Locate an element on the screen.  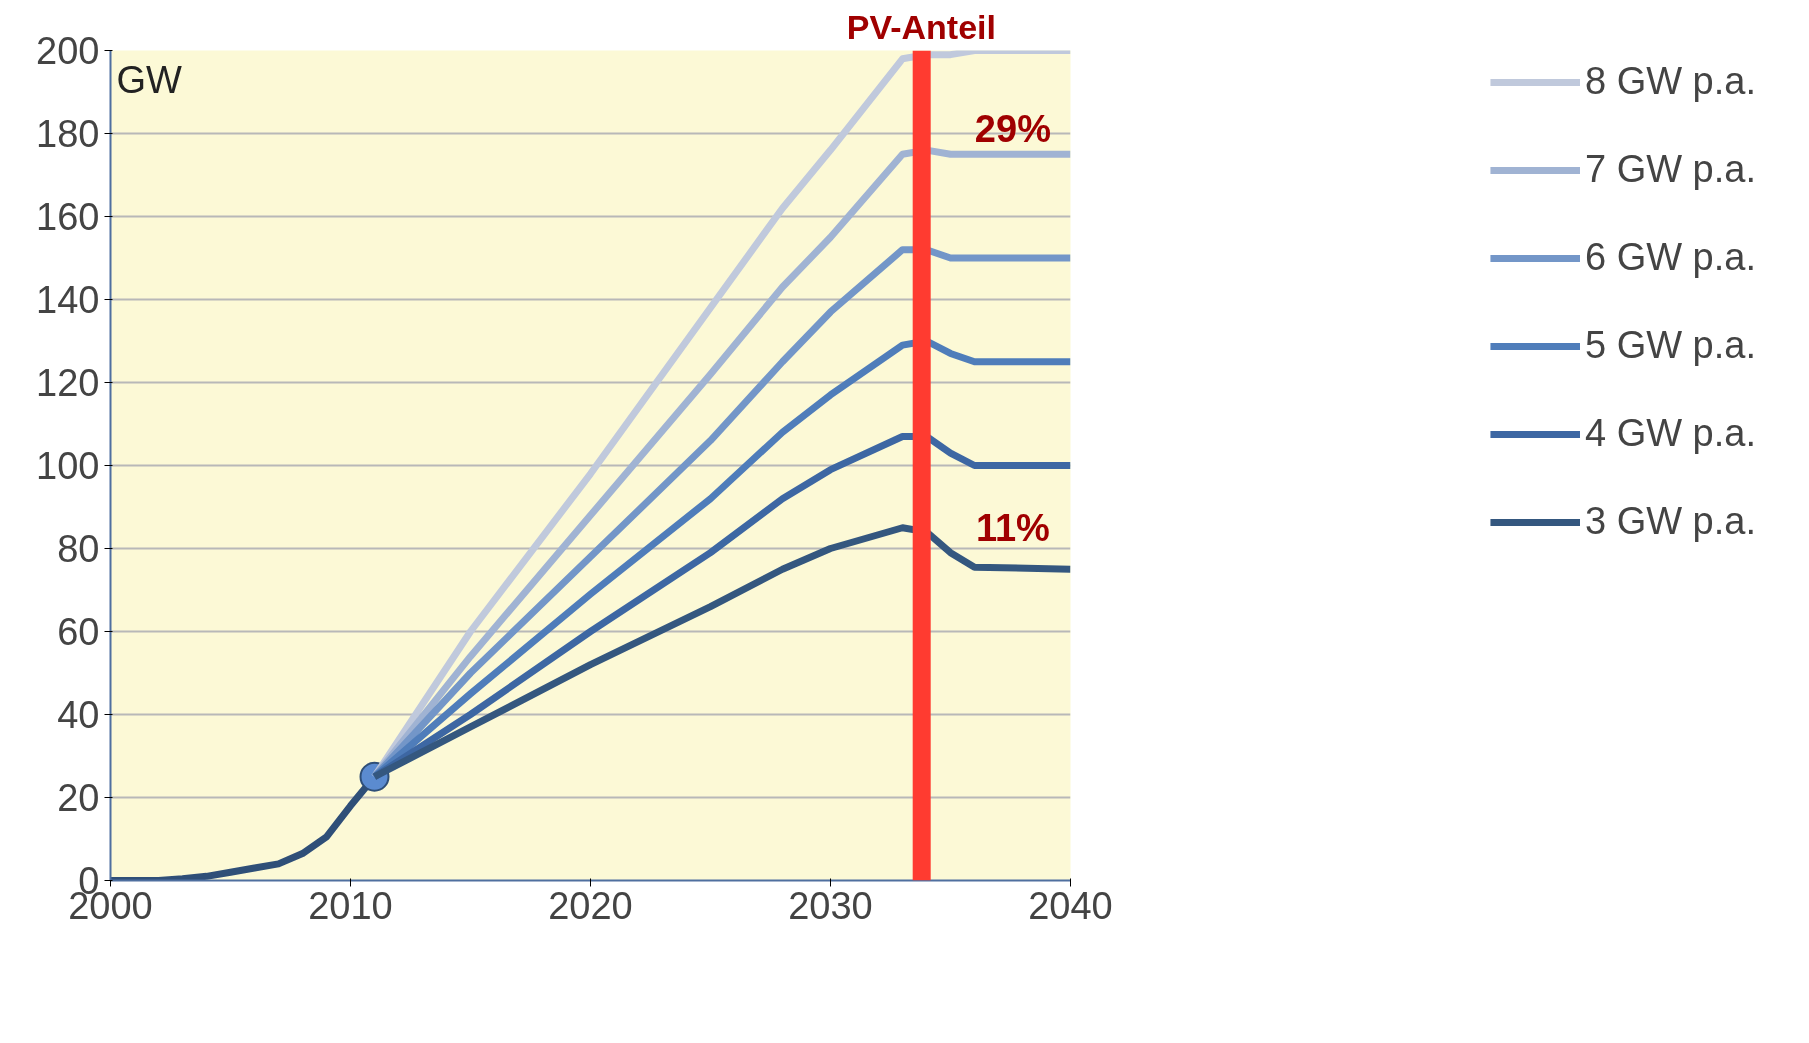
y-tick-label: 120 is located at coordinates (68, 383).